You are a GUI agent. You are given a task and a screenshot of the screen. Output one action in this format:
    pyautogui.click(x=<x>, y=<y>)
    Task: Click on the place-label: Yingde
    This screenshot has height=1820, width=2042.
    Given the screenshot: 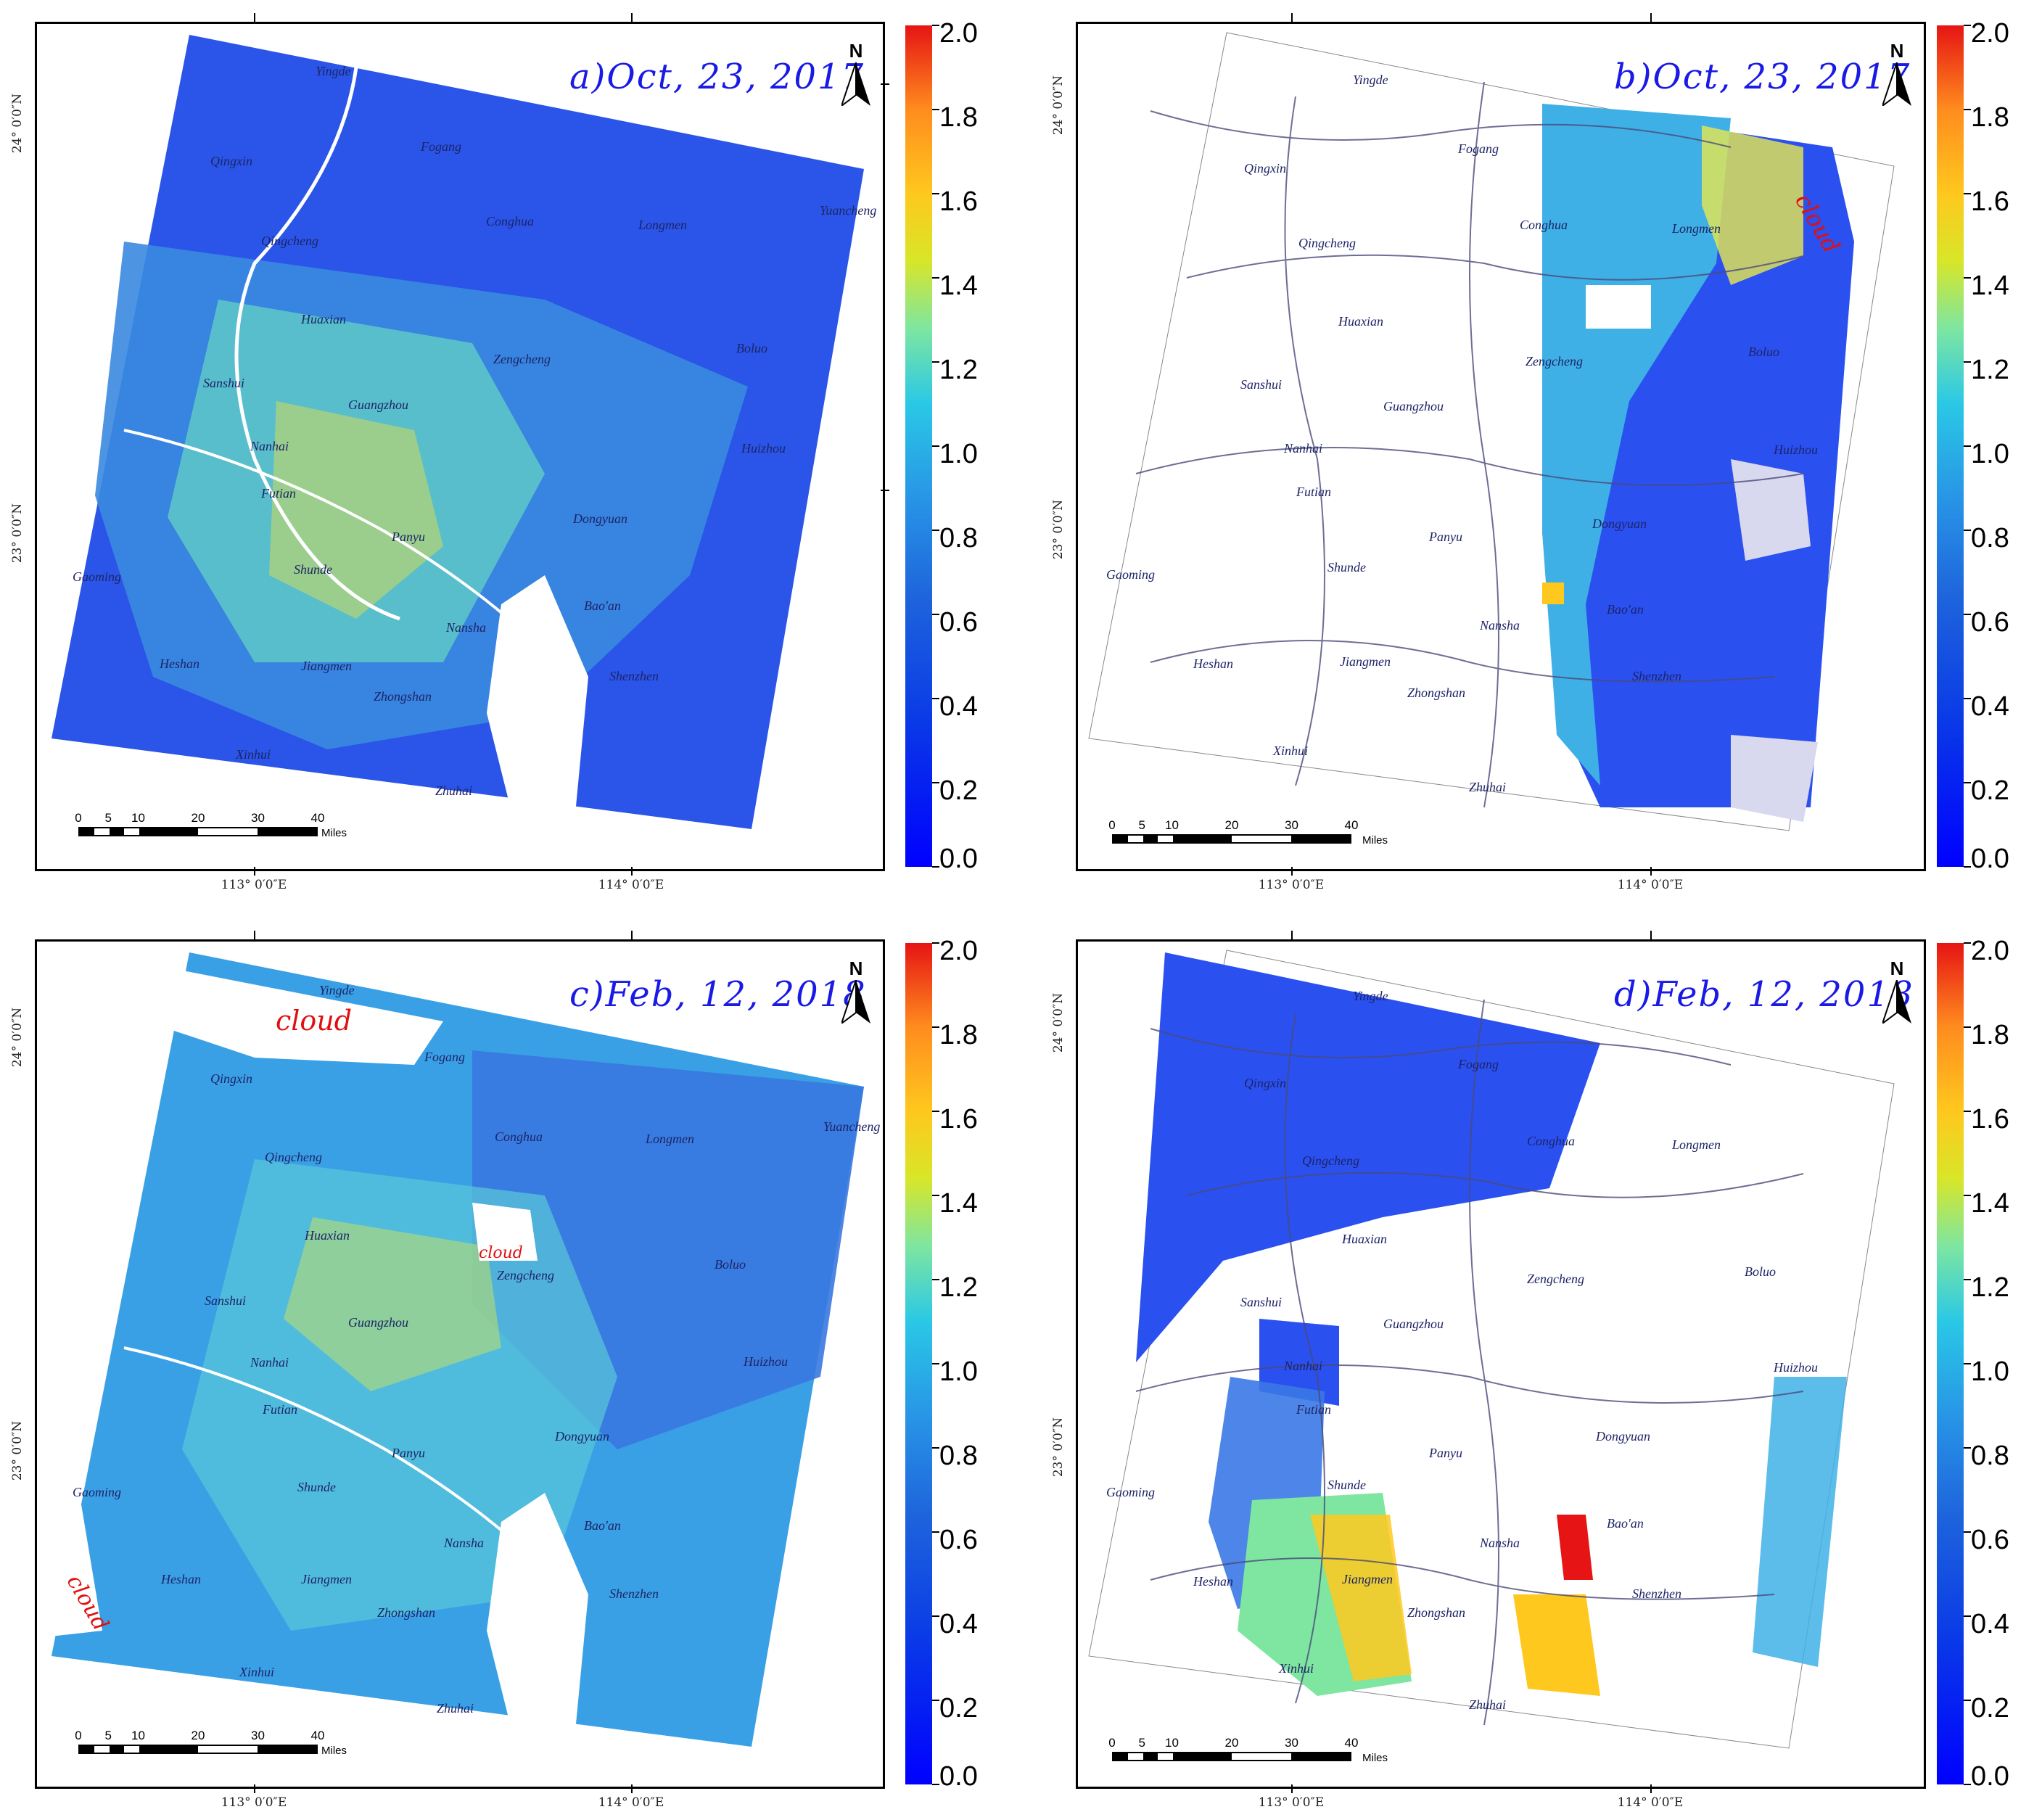 What is the action you would take?
    pyautogui.click(x=333, y=71)
    